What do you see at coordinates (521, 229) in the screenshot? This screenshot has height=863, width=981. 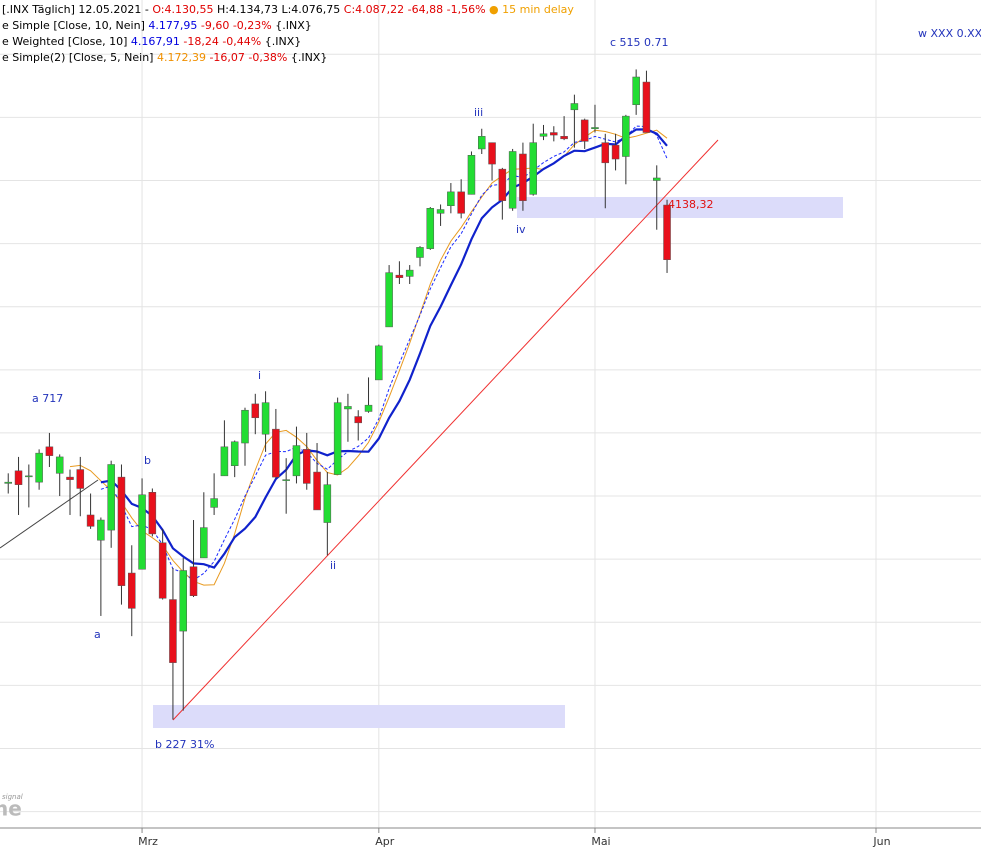 I see `wave-label: iv` at bounding box center [521, 229].